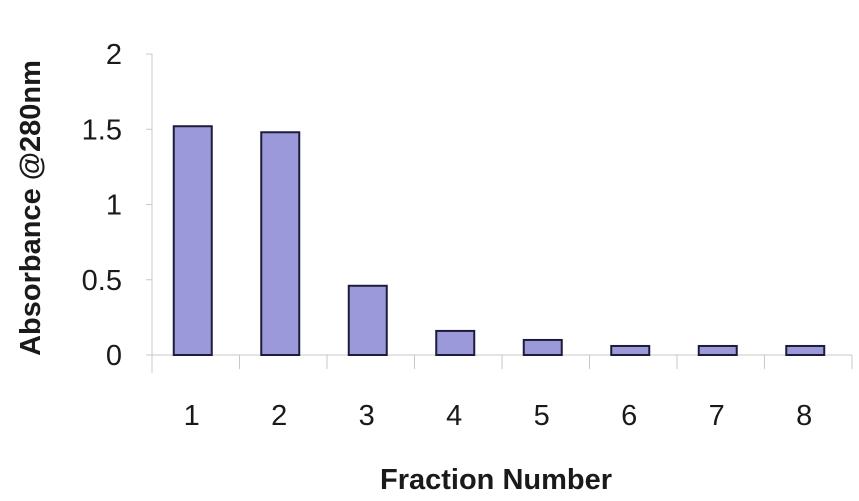  Describe the element at coordinates (502, 393) in the screenshot. I see `x-axis: 1 2 3 4 5 6 7 8` at that location.